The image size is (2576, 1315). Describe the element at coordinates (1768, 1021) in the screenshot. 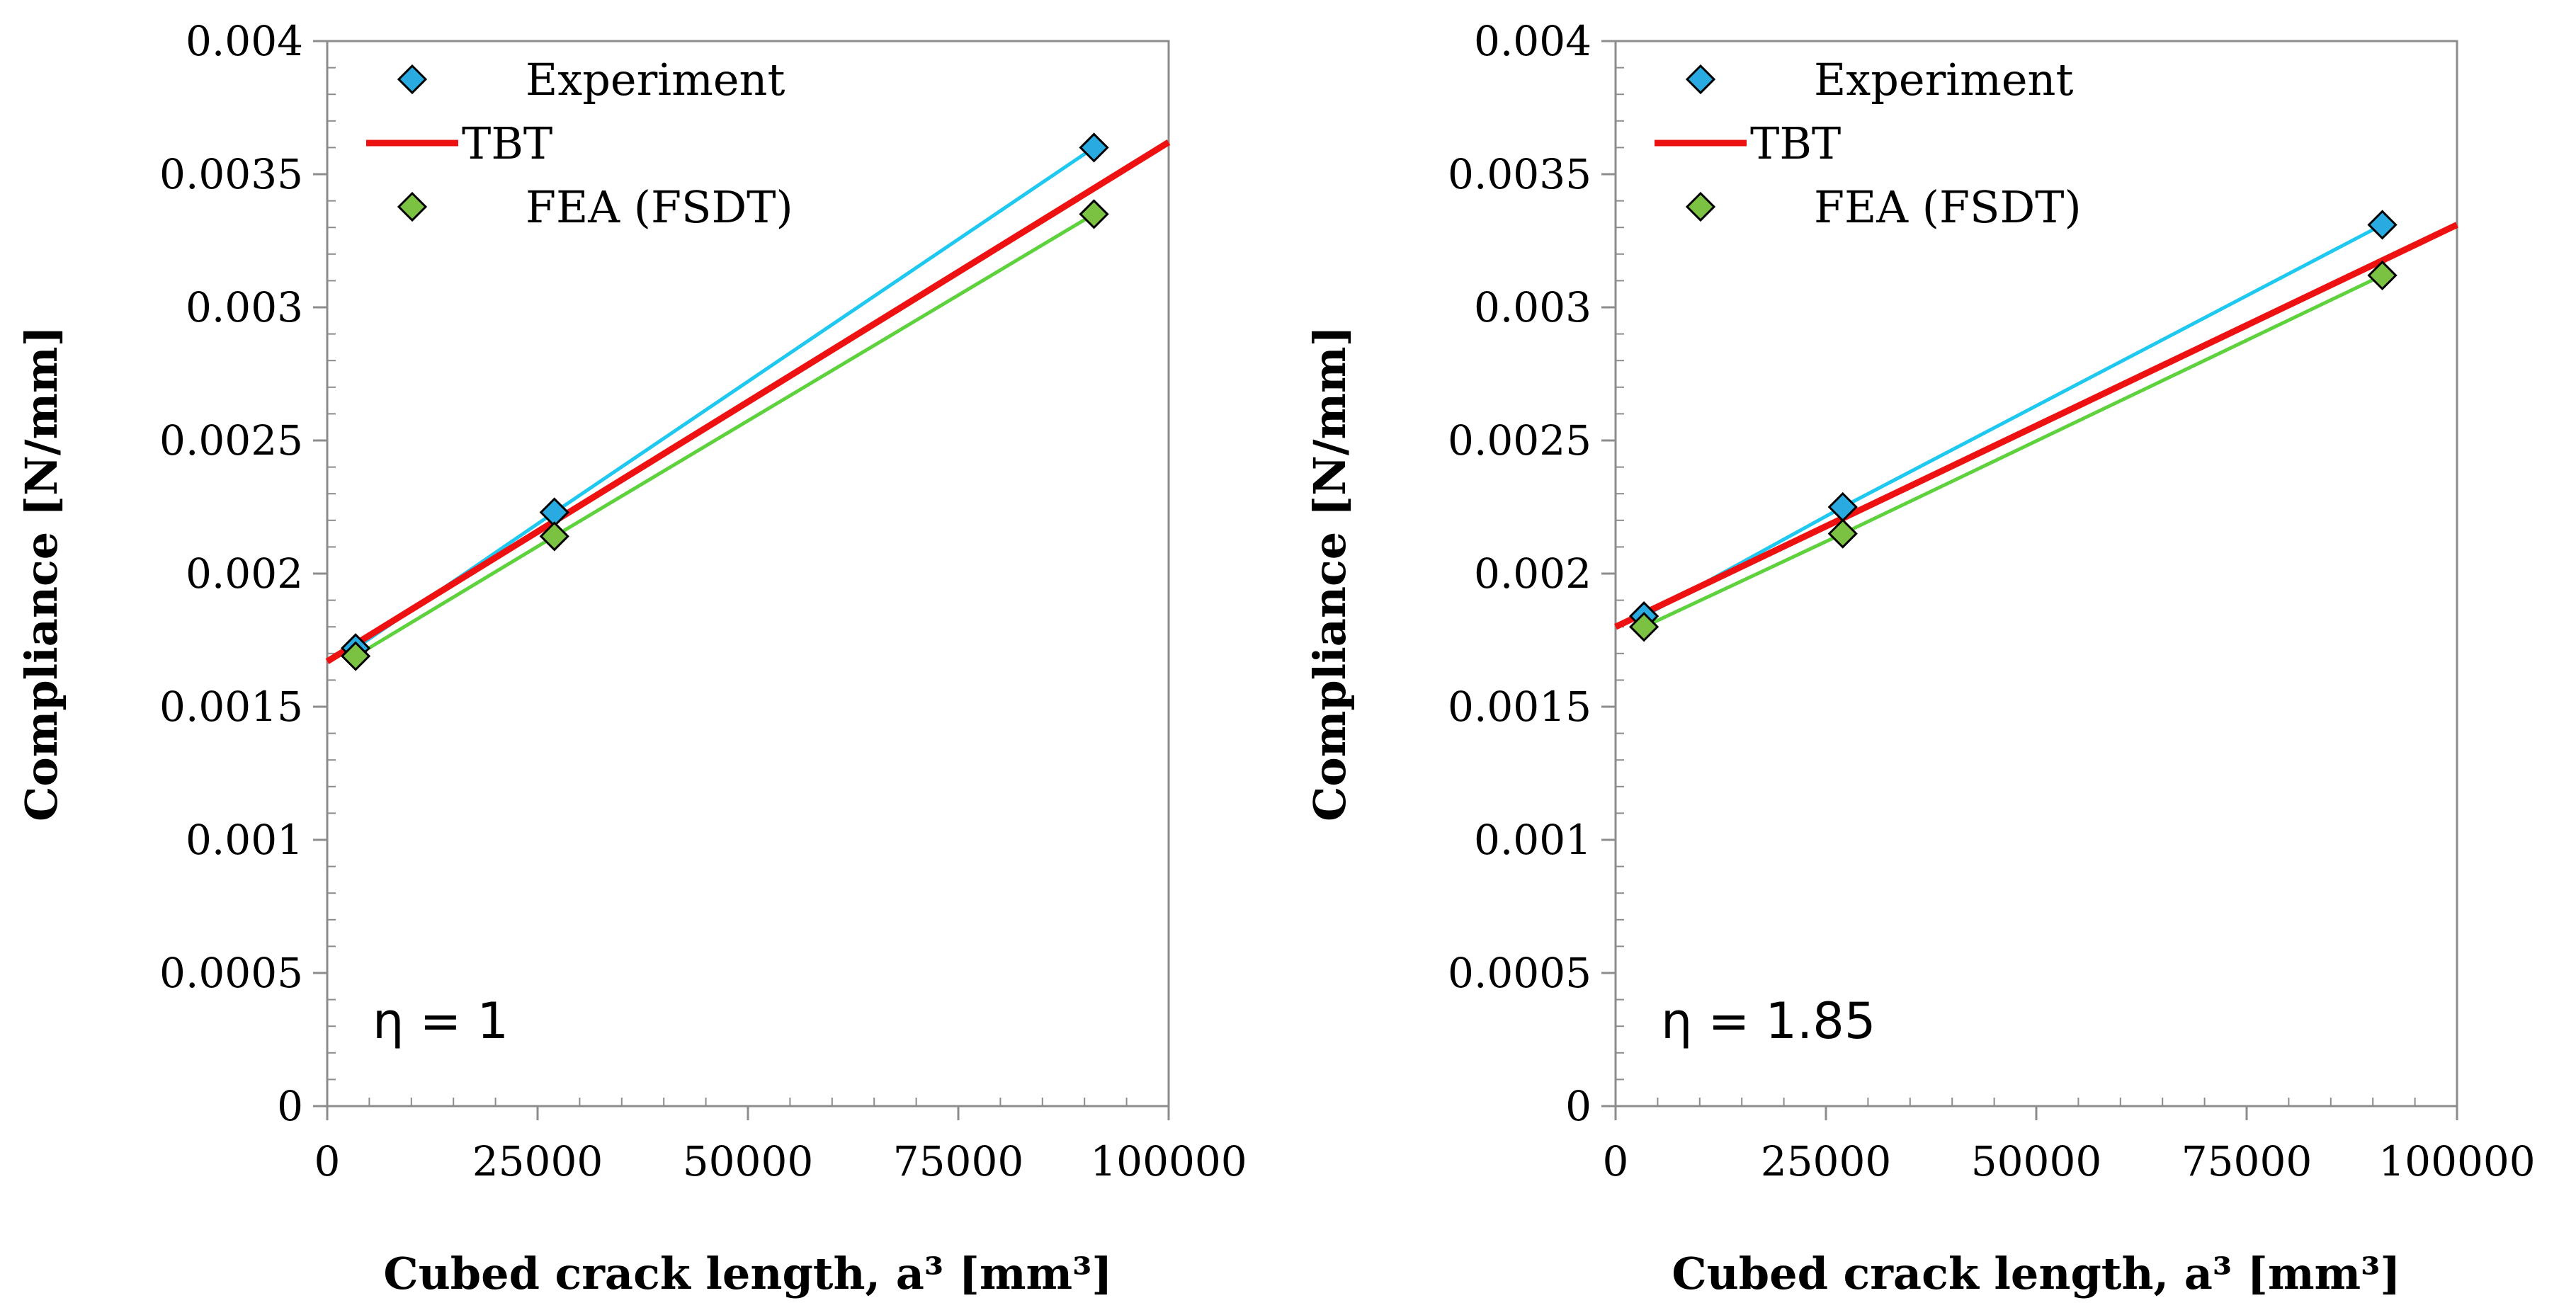

I see `eta-annotation: η = 1.85` at that location.